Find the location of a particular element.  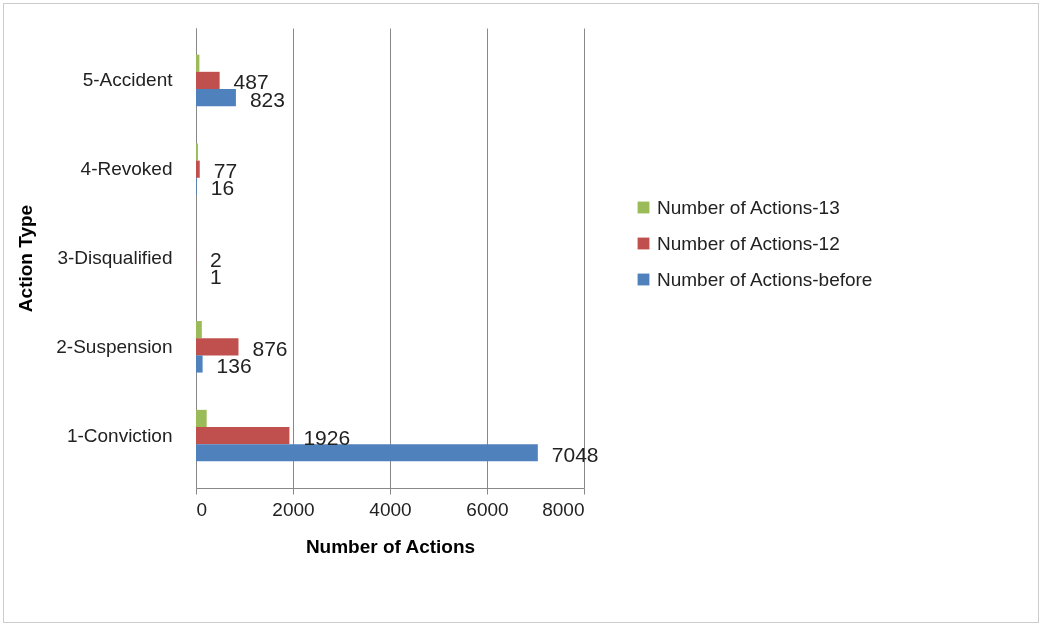

data-label: 876 is located at coordinates (270, 348).